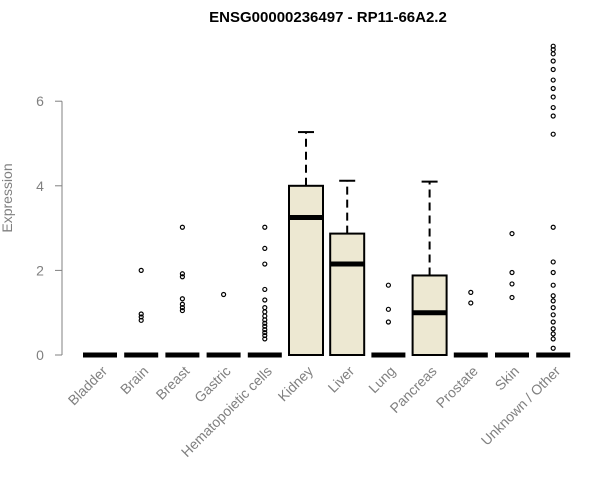  I want to click on x-tick-label: Prostate, so click(457, 387).